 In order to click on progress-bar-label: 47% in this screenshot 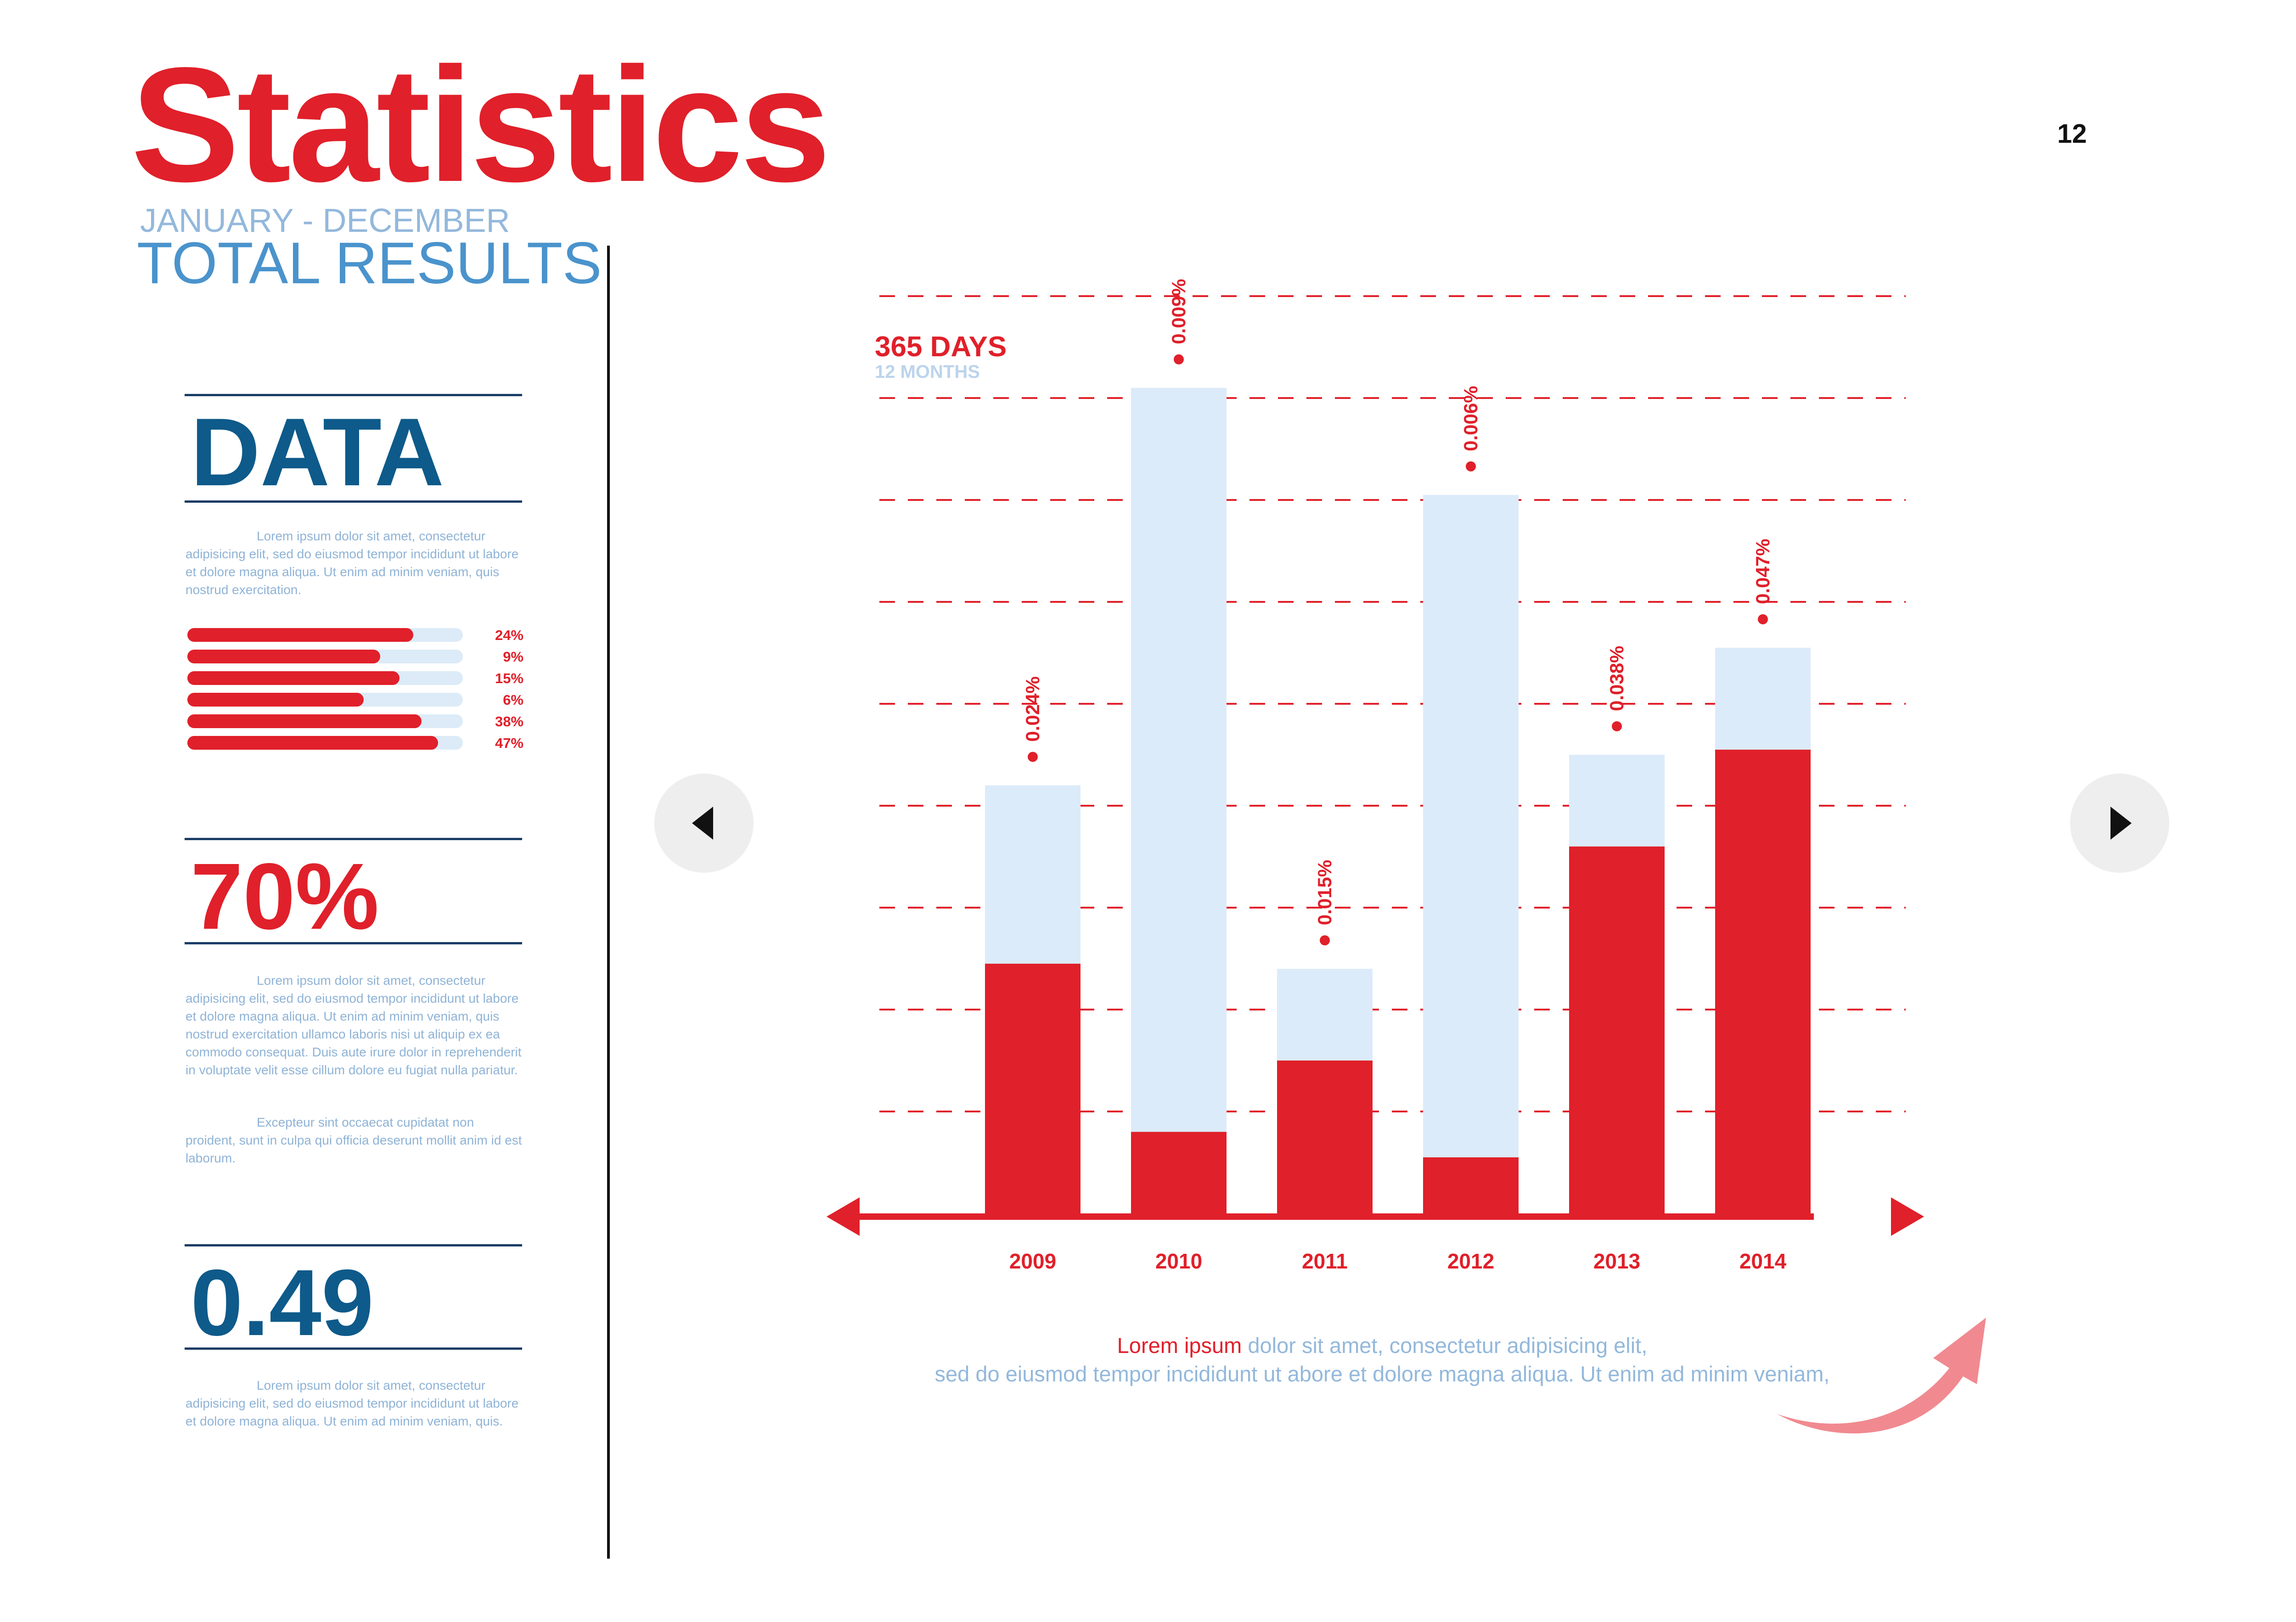, I will do `click(509, 743)`.